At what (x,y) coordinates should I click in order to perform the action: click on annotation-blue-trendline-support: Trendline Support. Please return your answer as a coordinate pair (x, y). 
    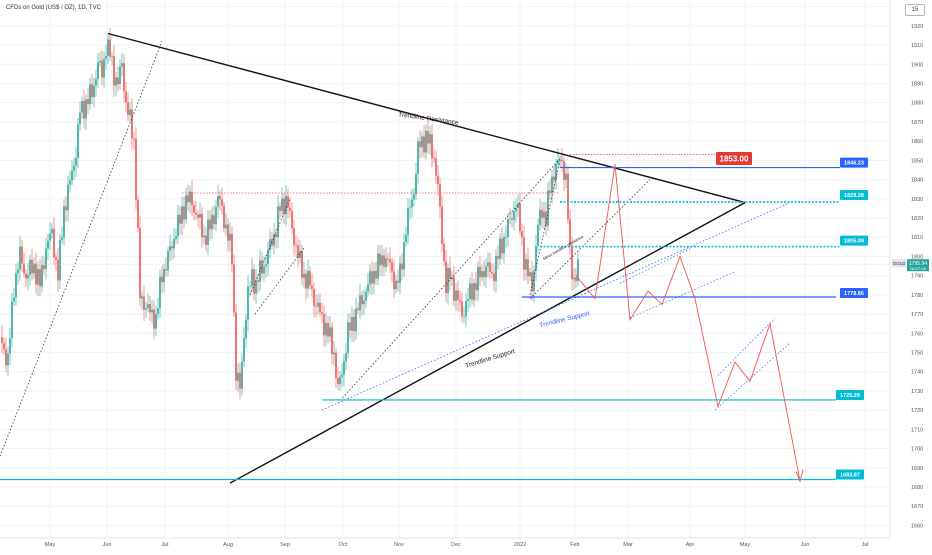
    Looking at the image, I should click on (565, 319).